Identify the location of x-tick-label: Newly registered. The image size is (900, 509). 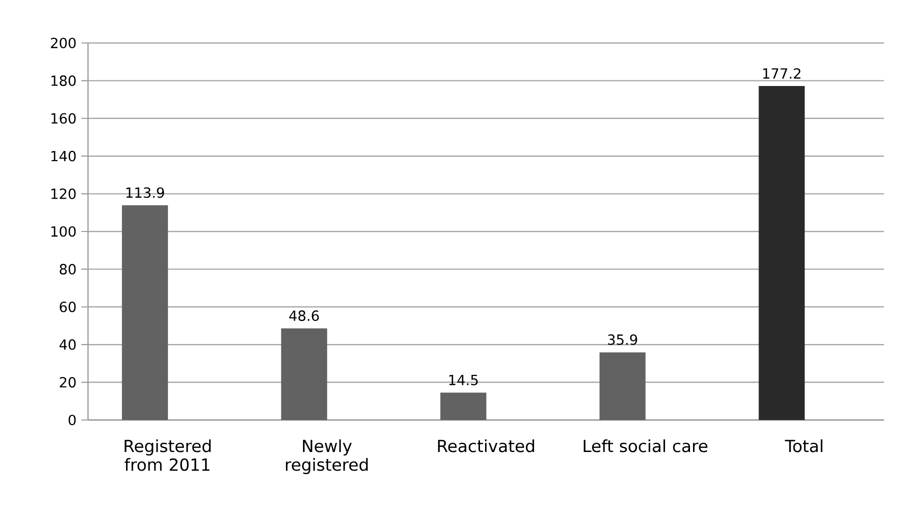
(327, 456).